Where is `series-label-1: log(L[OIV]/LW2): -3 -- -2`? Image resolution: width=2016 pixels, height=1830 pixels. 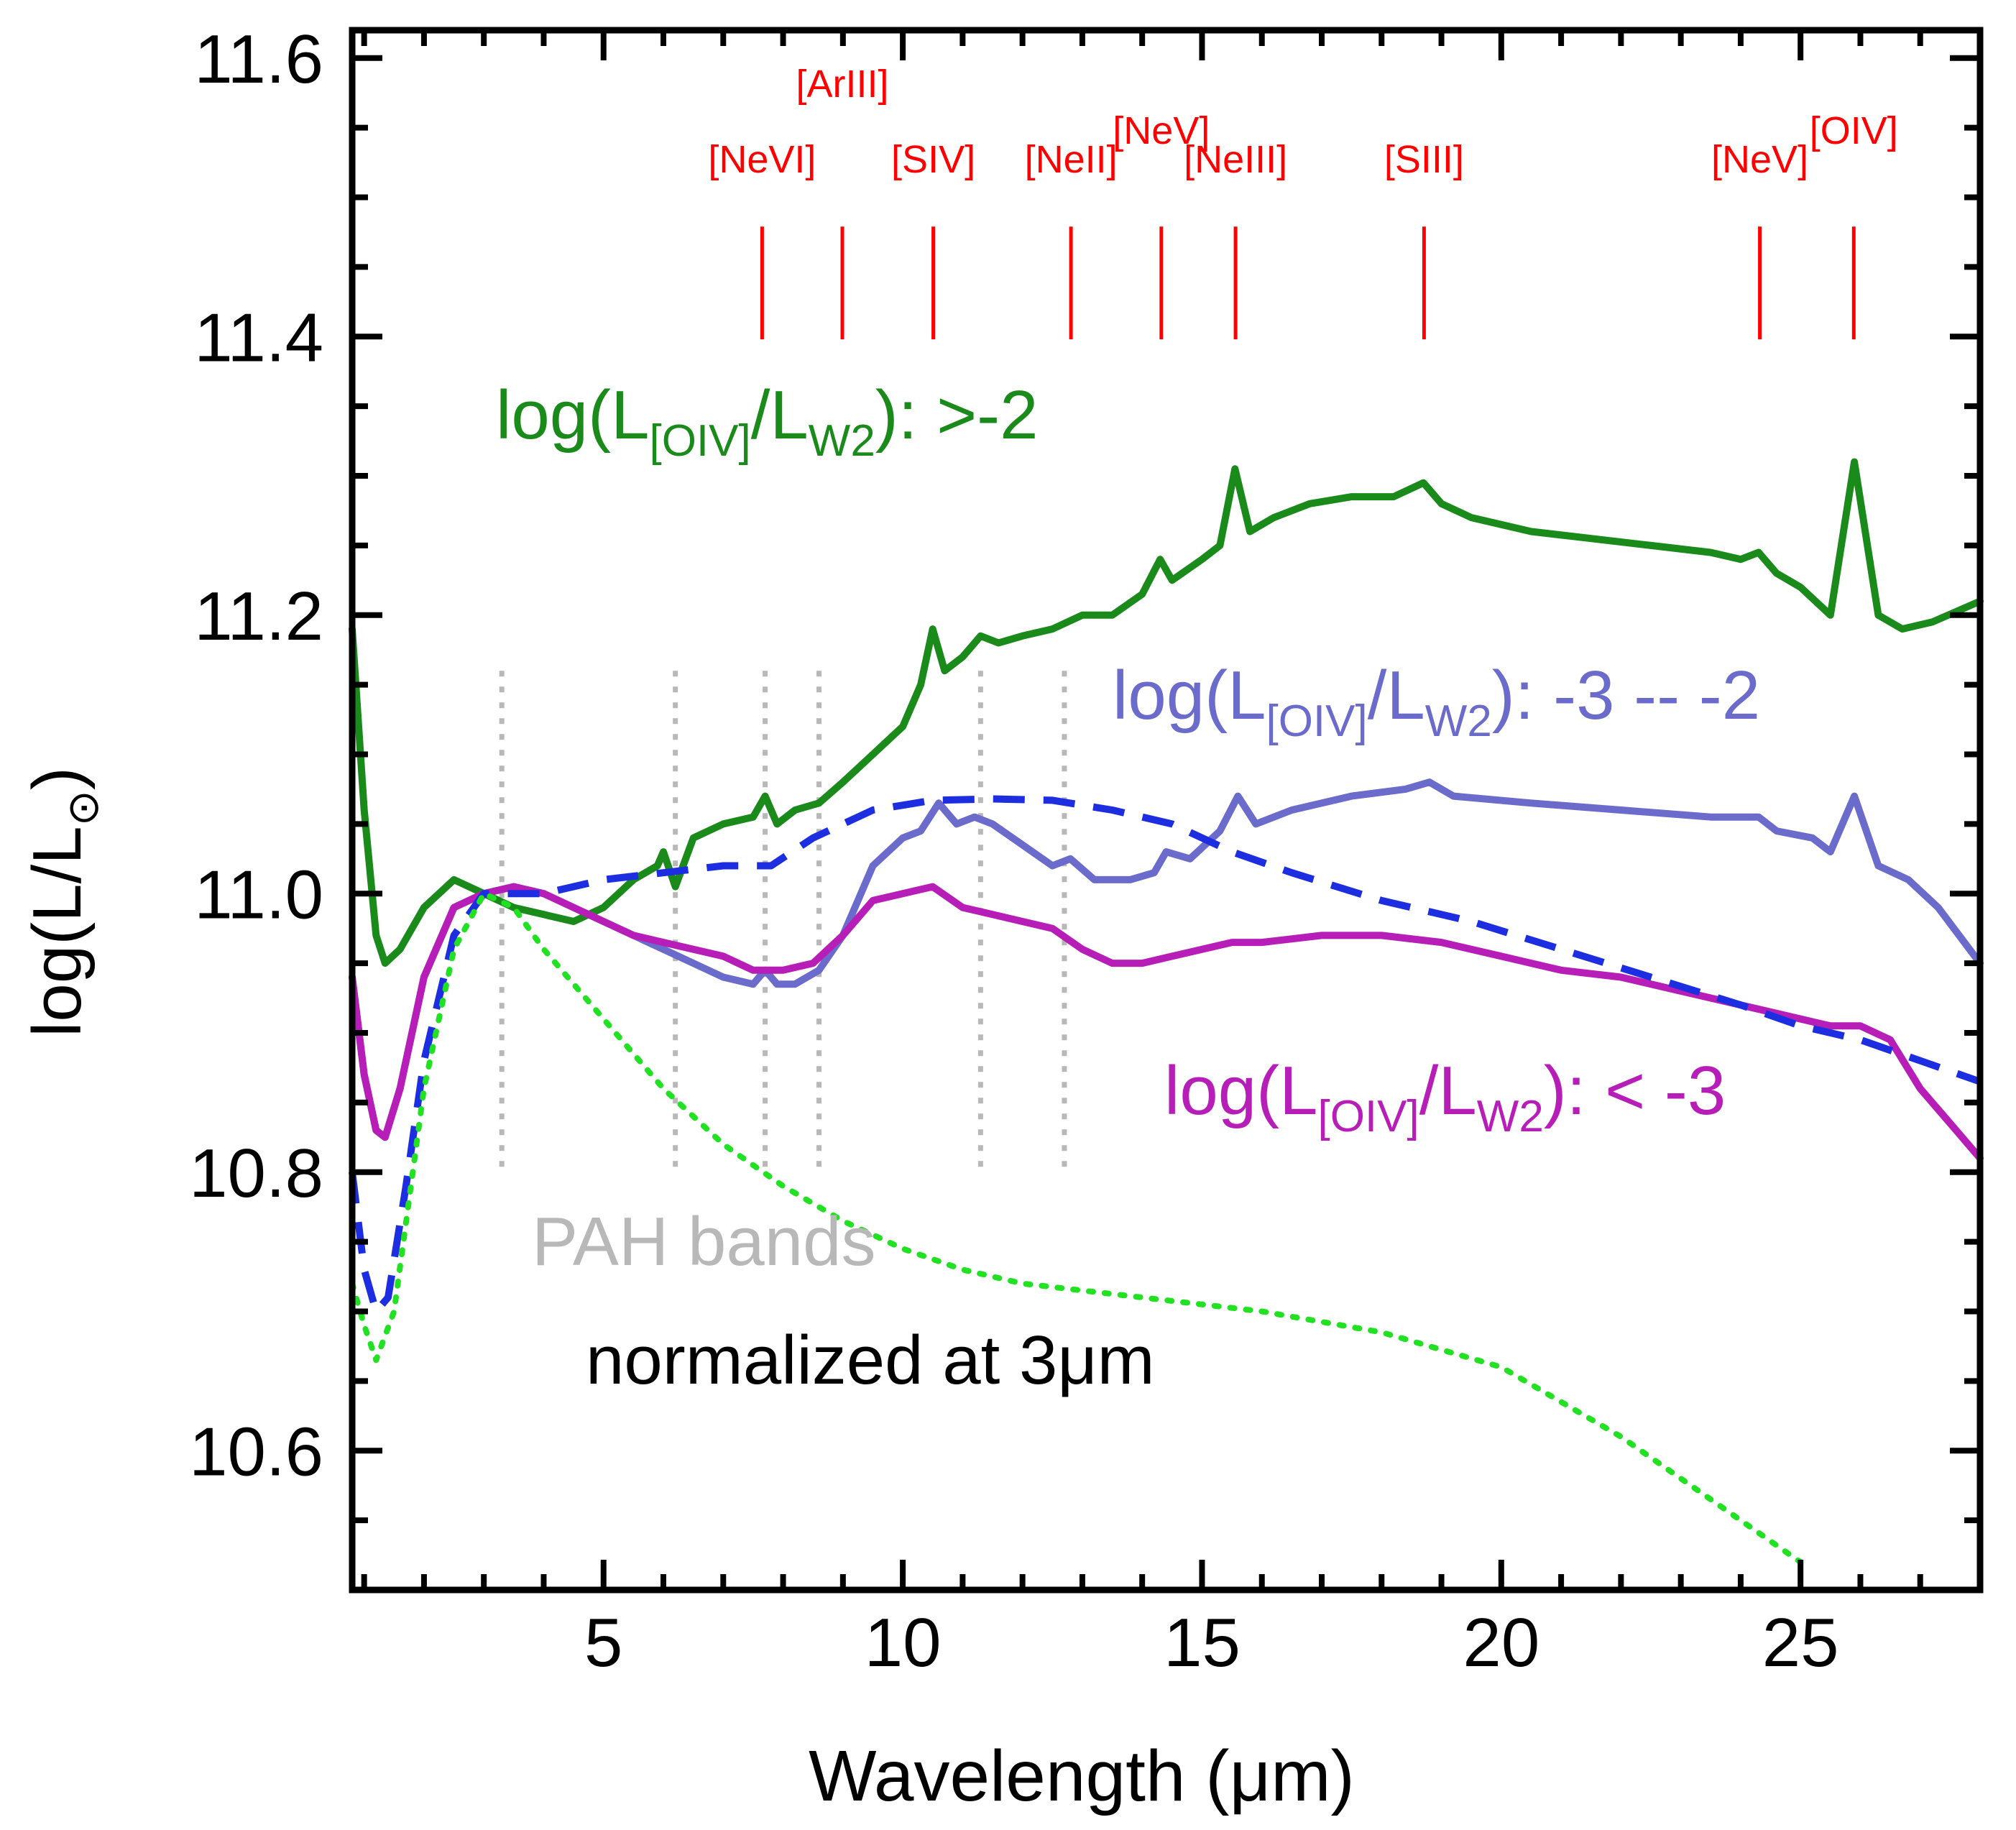 series-label-1: log(L[OIV]/LW2): -3 -- -2 is located at coordinates (1436, 701).